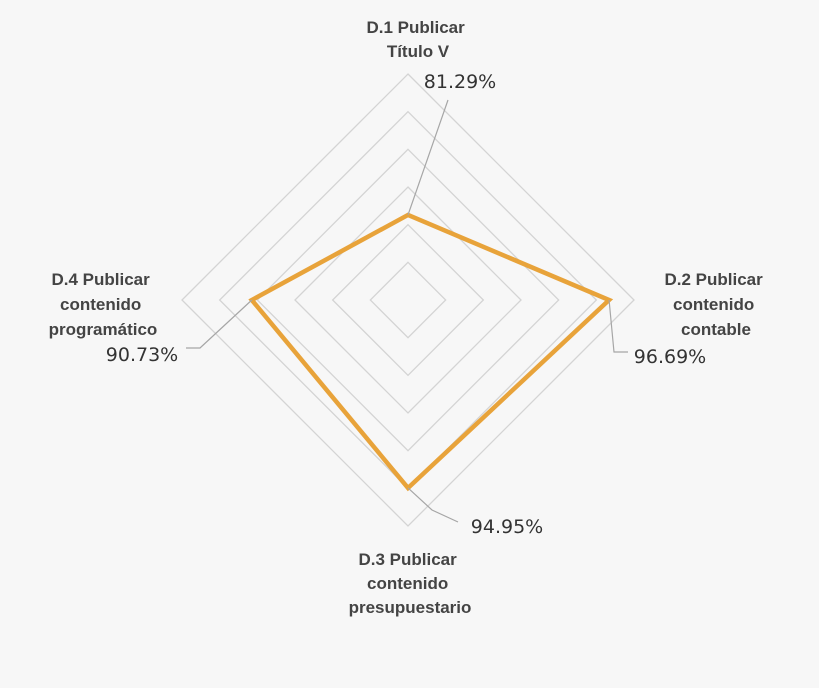  Describe the element at coordinates (219, 324) in the screenshot. I see `leader-line-d4` at that location.